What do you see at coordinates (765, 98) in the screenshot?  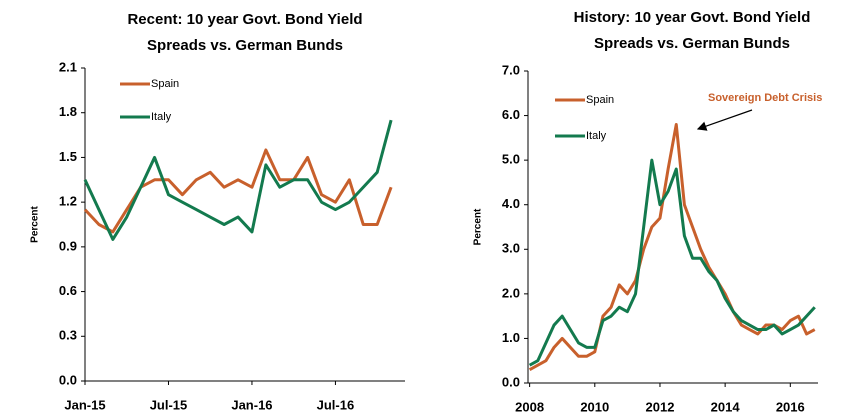 I see `annotation: Sovereign Debt Crisis` at bounding box center [765, 98].